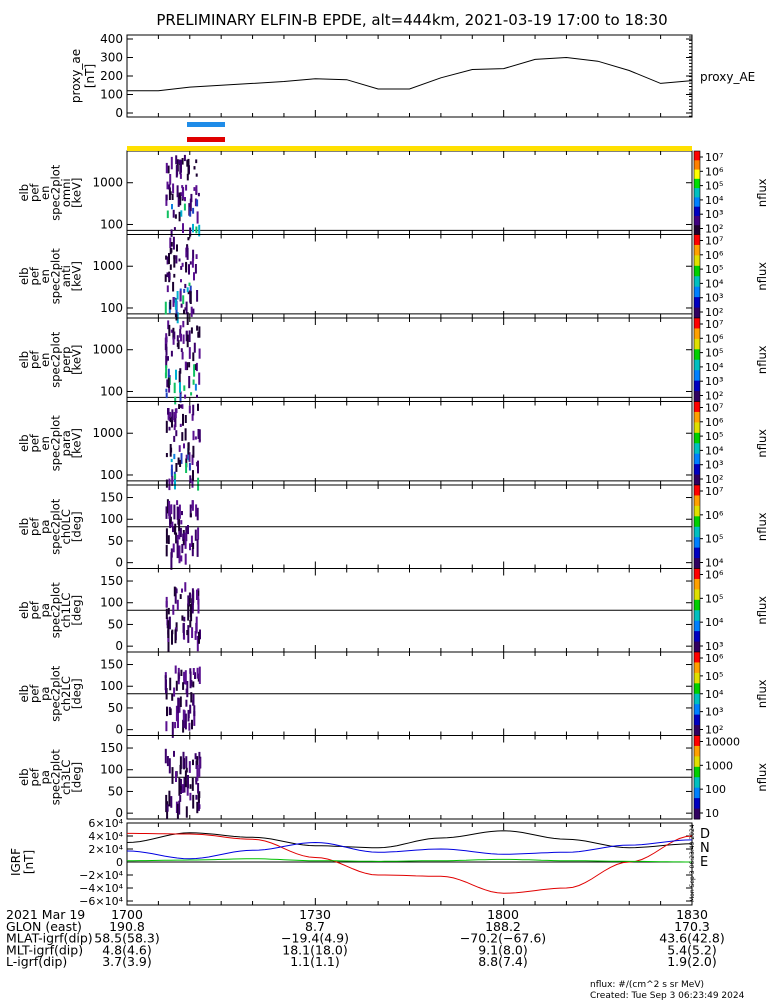 This screenshot has width=775, height=1000. I want to click on footer-row-label: 2021 Mar 19, so click(45, 914).